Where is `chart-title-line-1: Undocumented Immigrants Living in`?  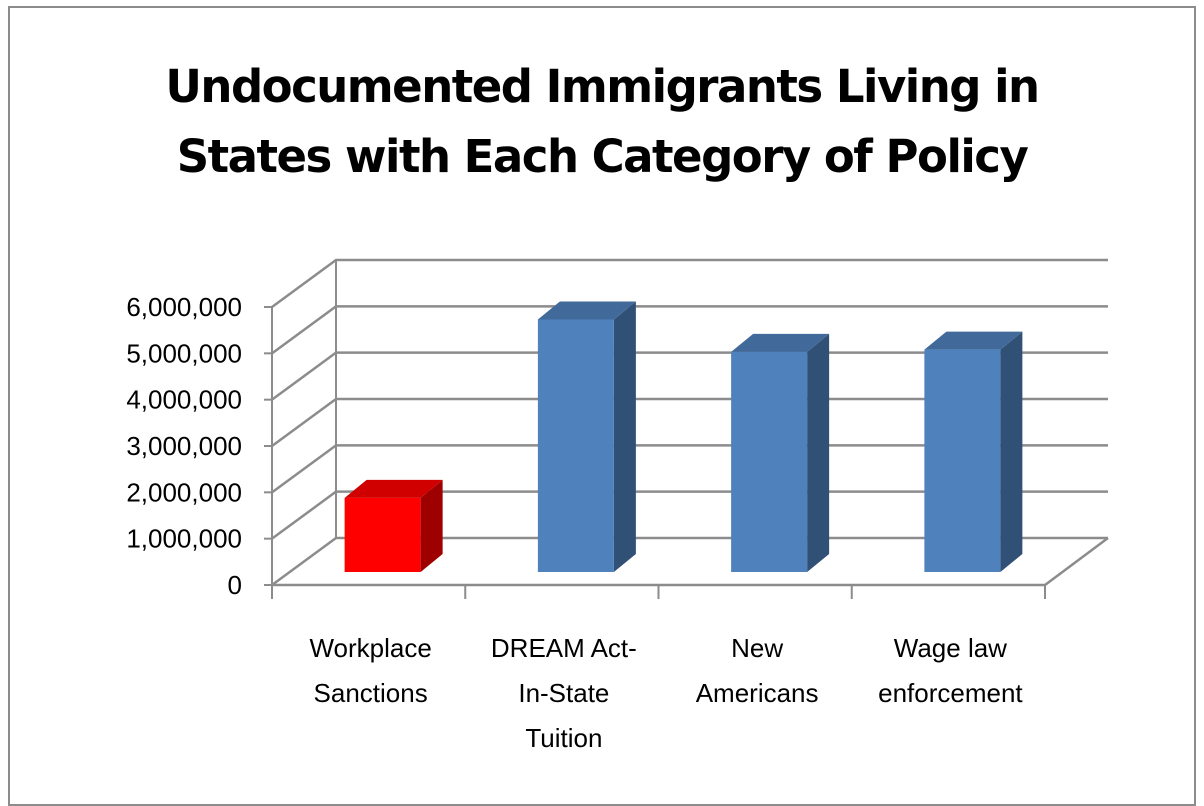 chart-title-line-1: Undocumented Immigrants Living in is located at coordinates (602, 86).